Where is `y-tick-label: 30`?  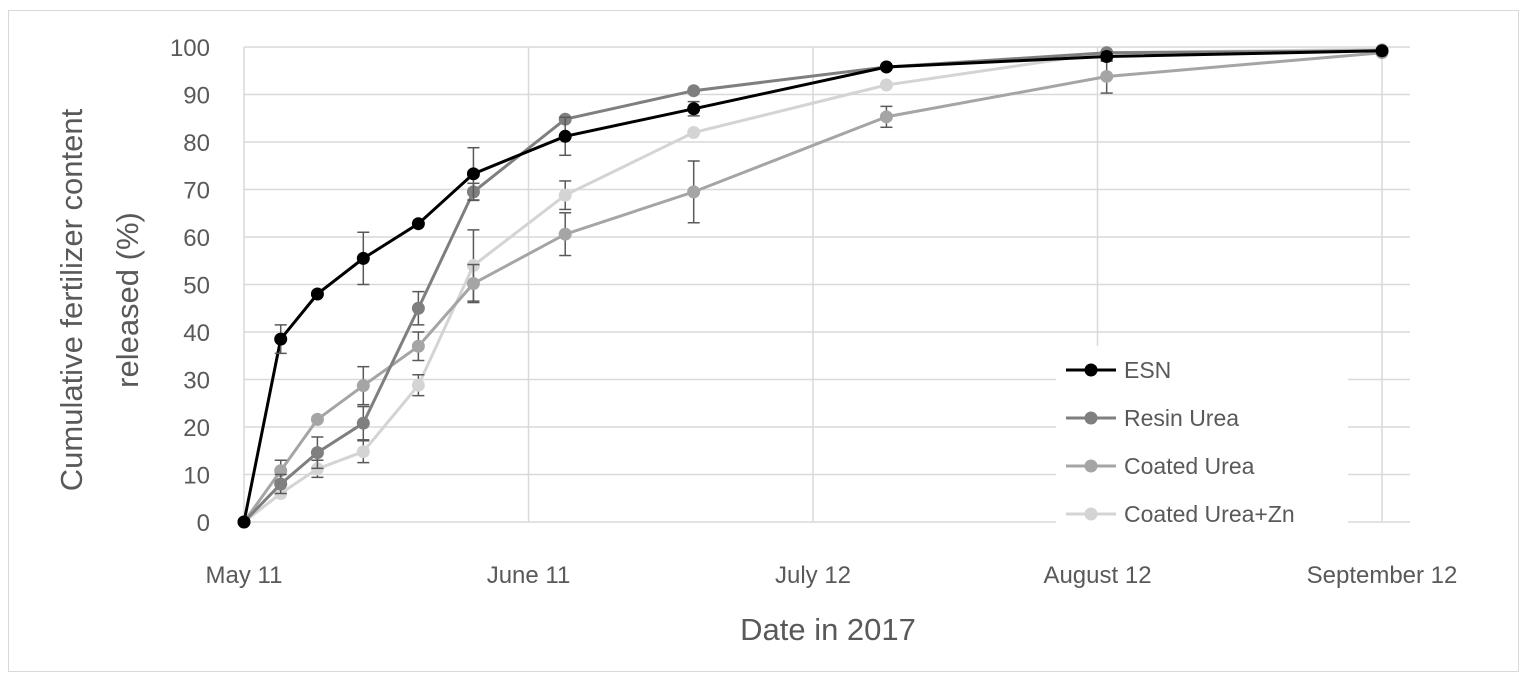 y-tick-label: 30 is located at coordinates (196, 381).